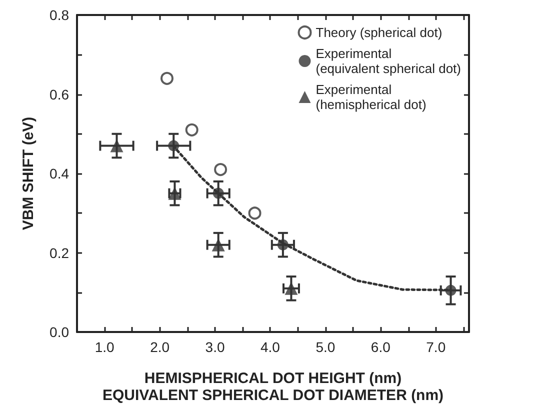 This screenshot has height=409, width=536. Describe the element at coordinates (28, 173) in the screenshot. I see `y-axis-title: VBM SHIFT (eV)` at that location.